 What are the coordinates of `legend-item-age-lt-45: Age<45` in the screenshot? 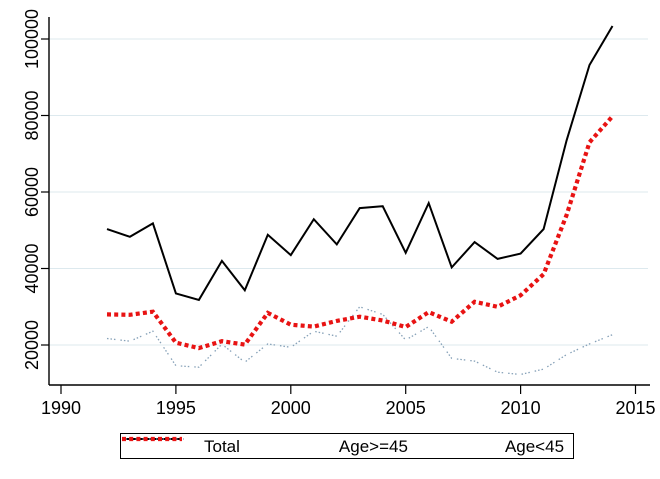 It's located at (343, 446).